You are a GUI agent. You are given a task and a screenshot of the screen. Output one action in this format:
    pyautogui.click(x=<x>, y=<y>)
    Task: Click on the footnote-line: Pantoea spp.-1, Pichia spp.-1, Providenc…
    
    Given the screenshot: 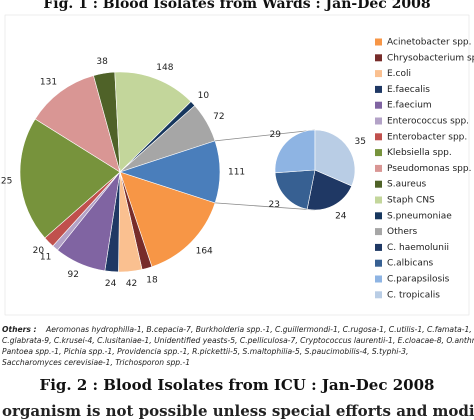 What is the action you would take?
    pyautogui.click(x=205, y=351)
    